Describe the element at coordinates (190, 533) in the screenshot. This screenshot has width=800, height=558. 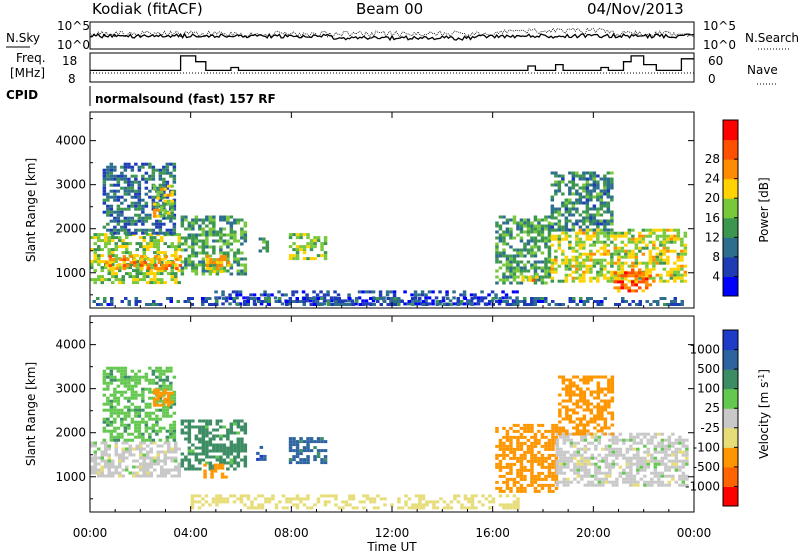
I see `x-tick-label: 04:00` at that location.